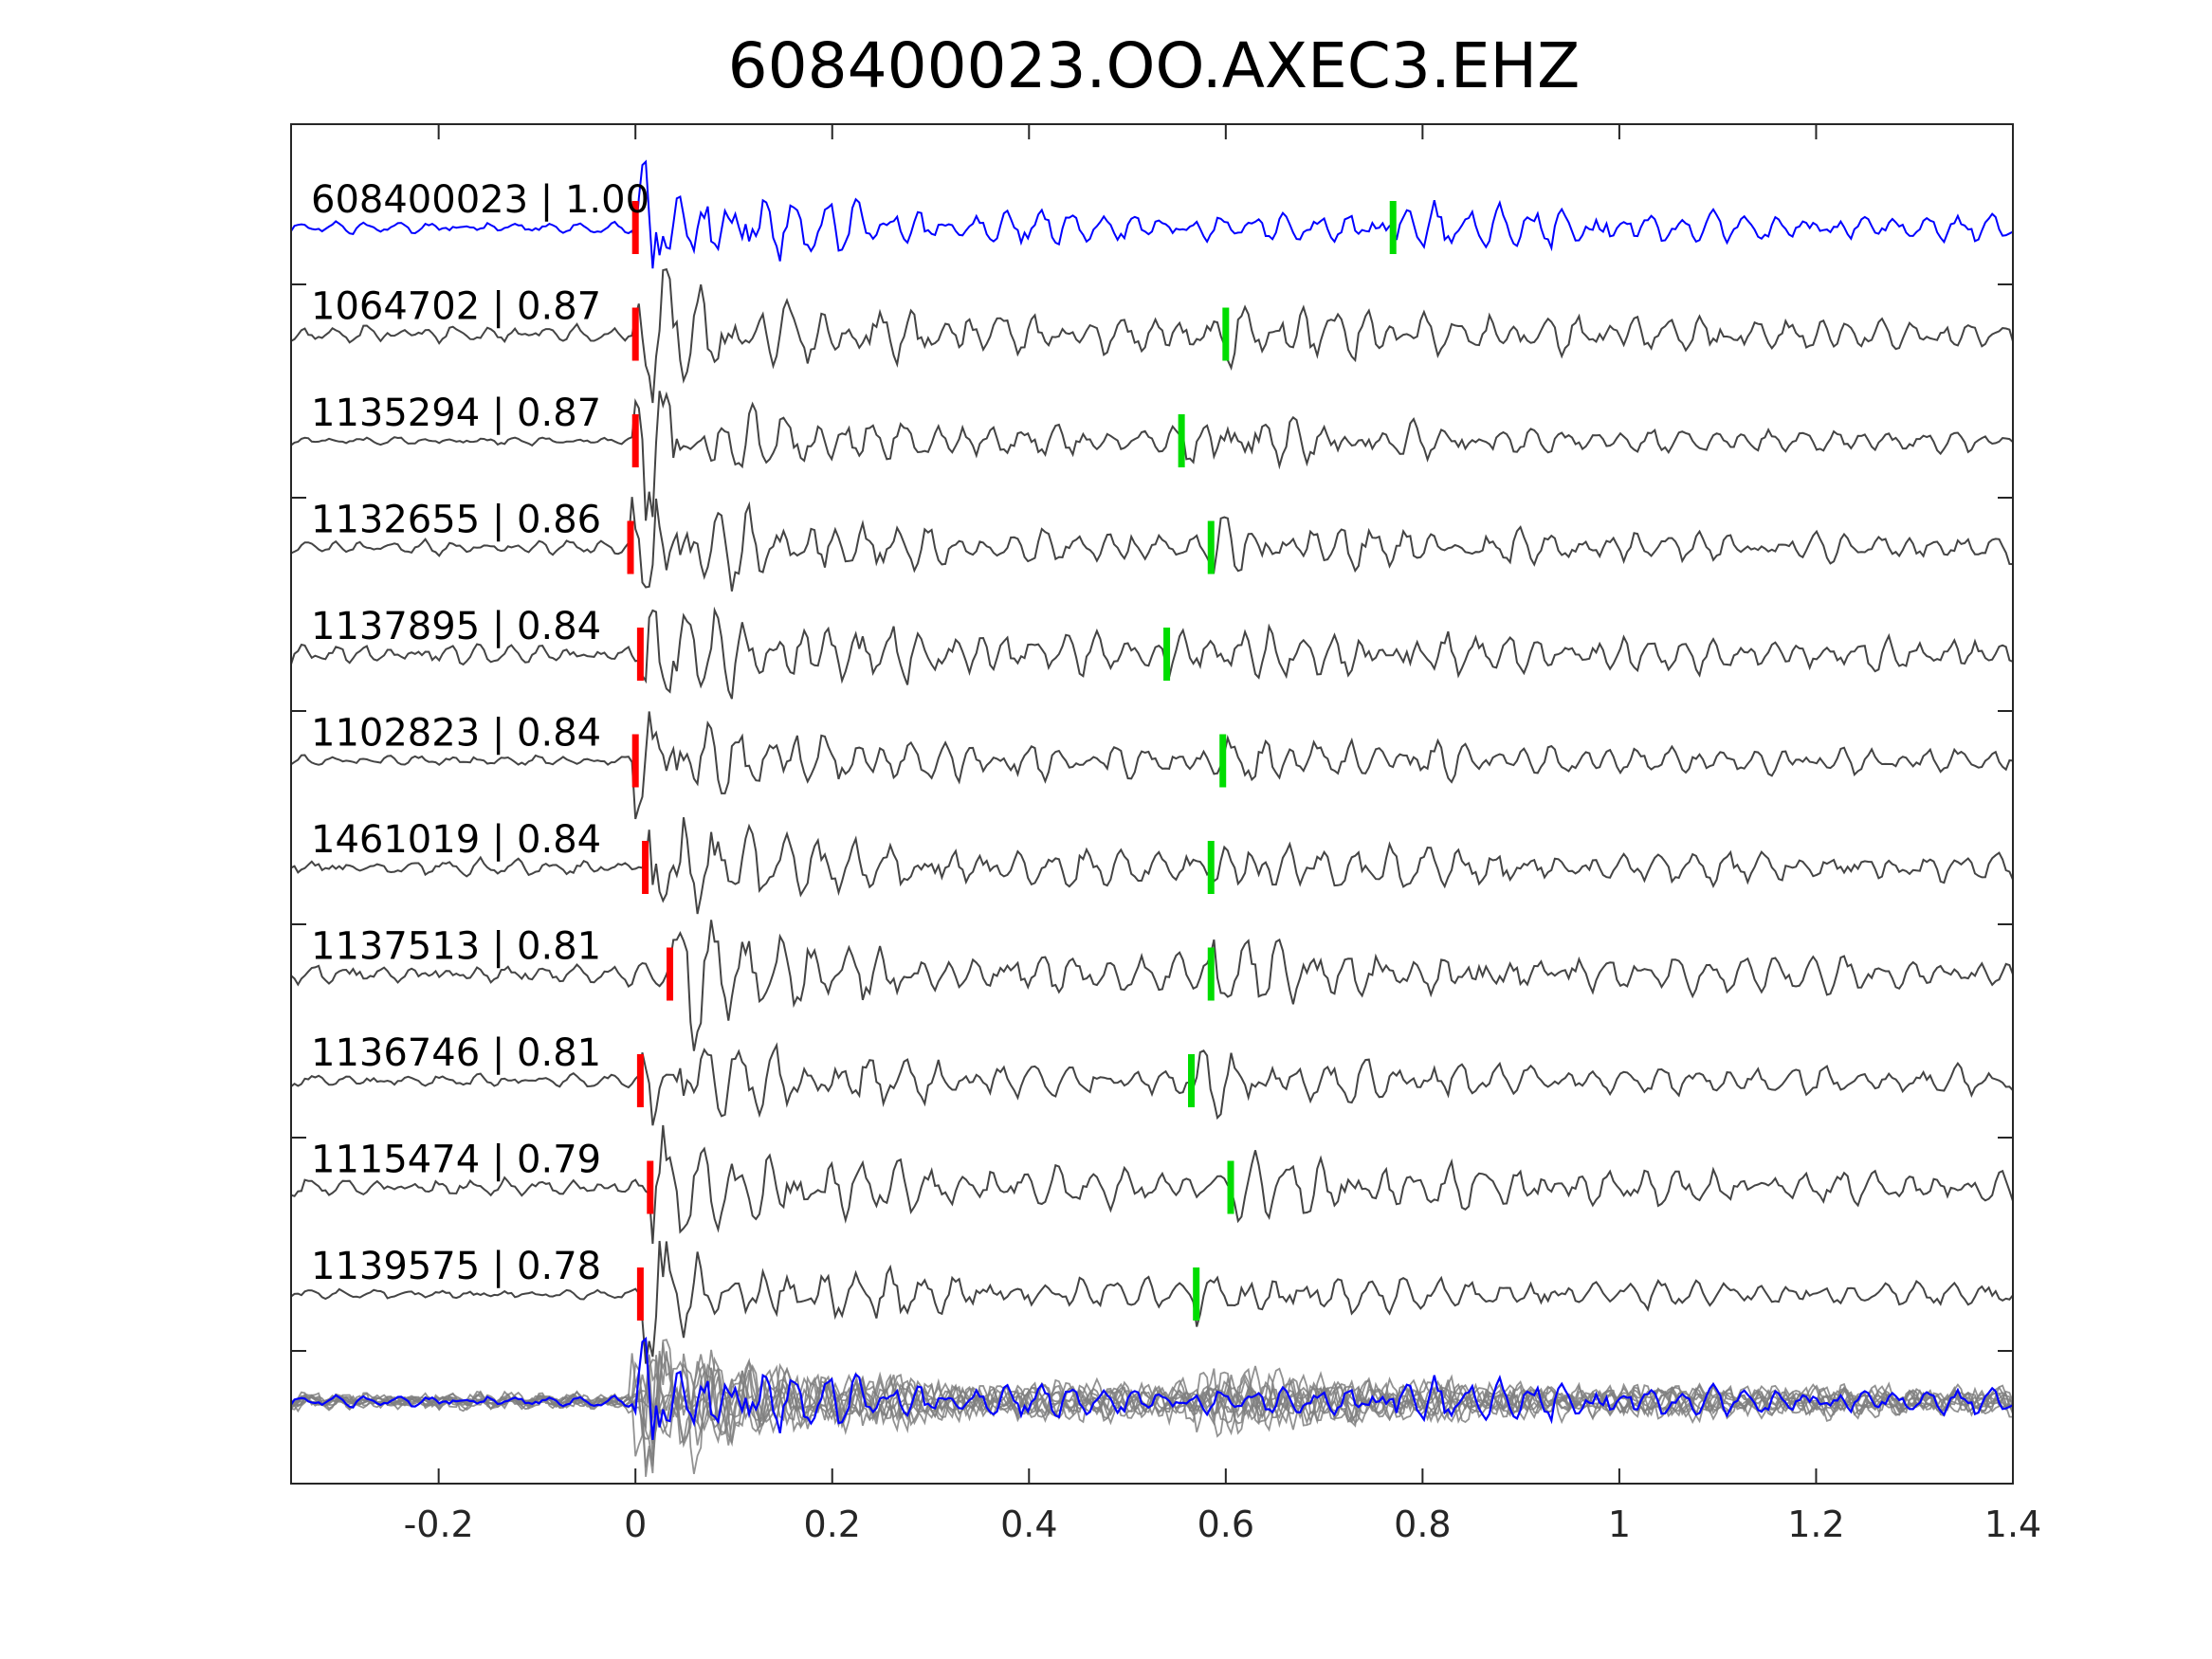 The height and width of the screenshot is (1659, 2212). I want to click on chart-title: 608400023.OO.AXEC3.EHZ, so click(1154, 65).